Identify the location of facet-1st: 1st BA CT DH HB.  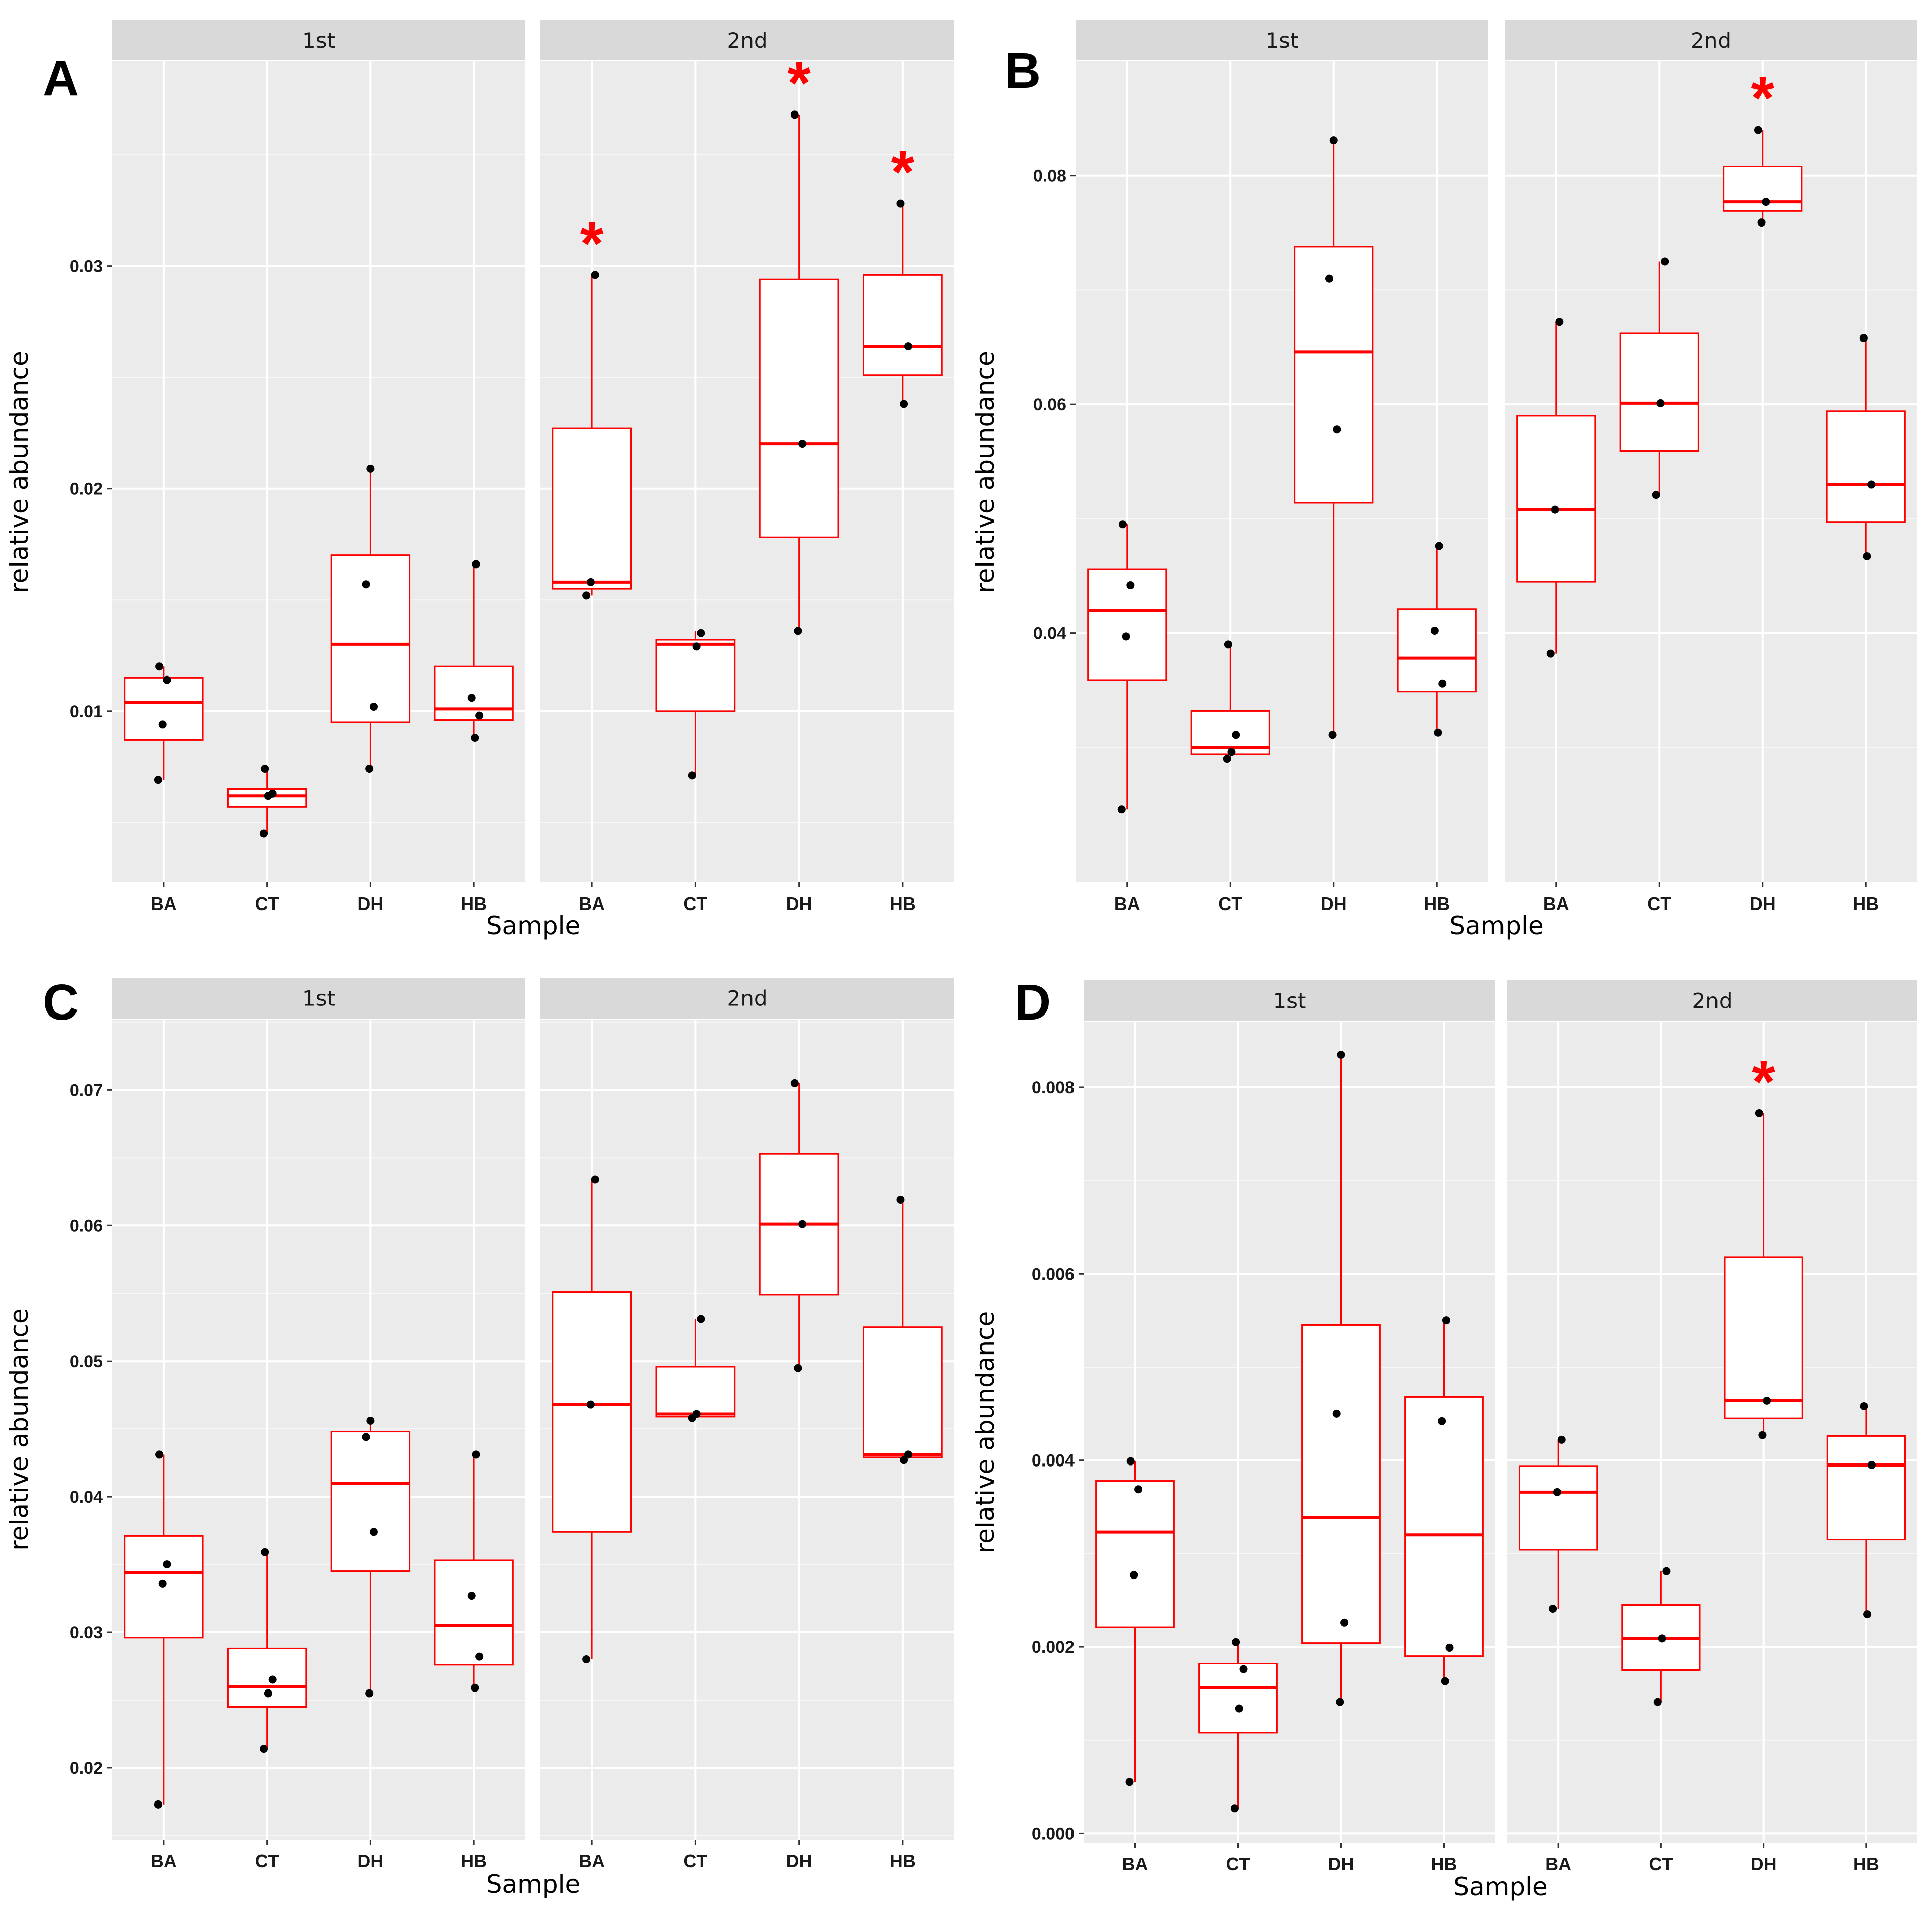
(318, 467).